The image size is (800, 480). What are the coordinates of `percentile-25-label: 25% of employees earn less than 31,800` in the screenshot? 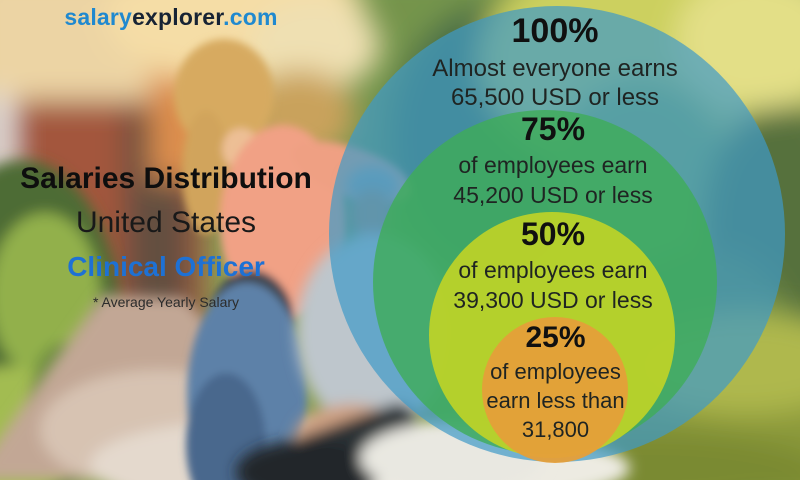 It's located at (555, 382).